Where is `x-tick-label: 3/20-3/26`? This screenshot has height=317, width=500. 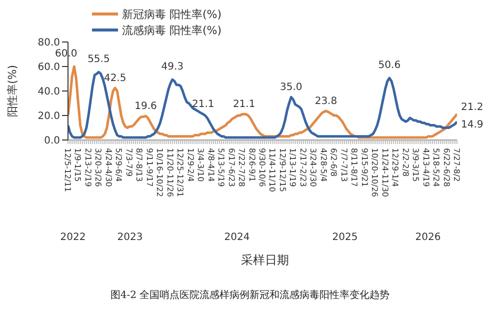 x-tick-label: 3/20-3/26 is located at coordinates (98, 167).